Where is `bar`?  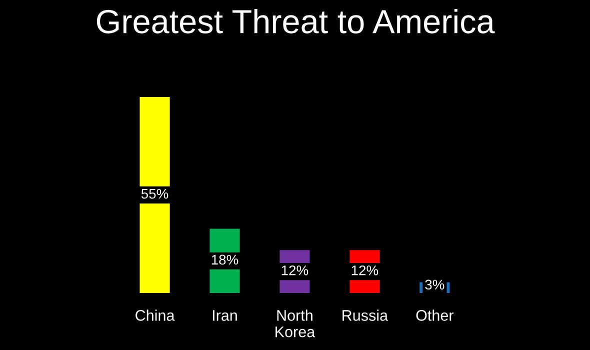
bar is located at coordinates (155, 194).